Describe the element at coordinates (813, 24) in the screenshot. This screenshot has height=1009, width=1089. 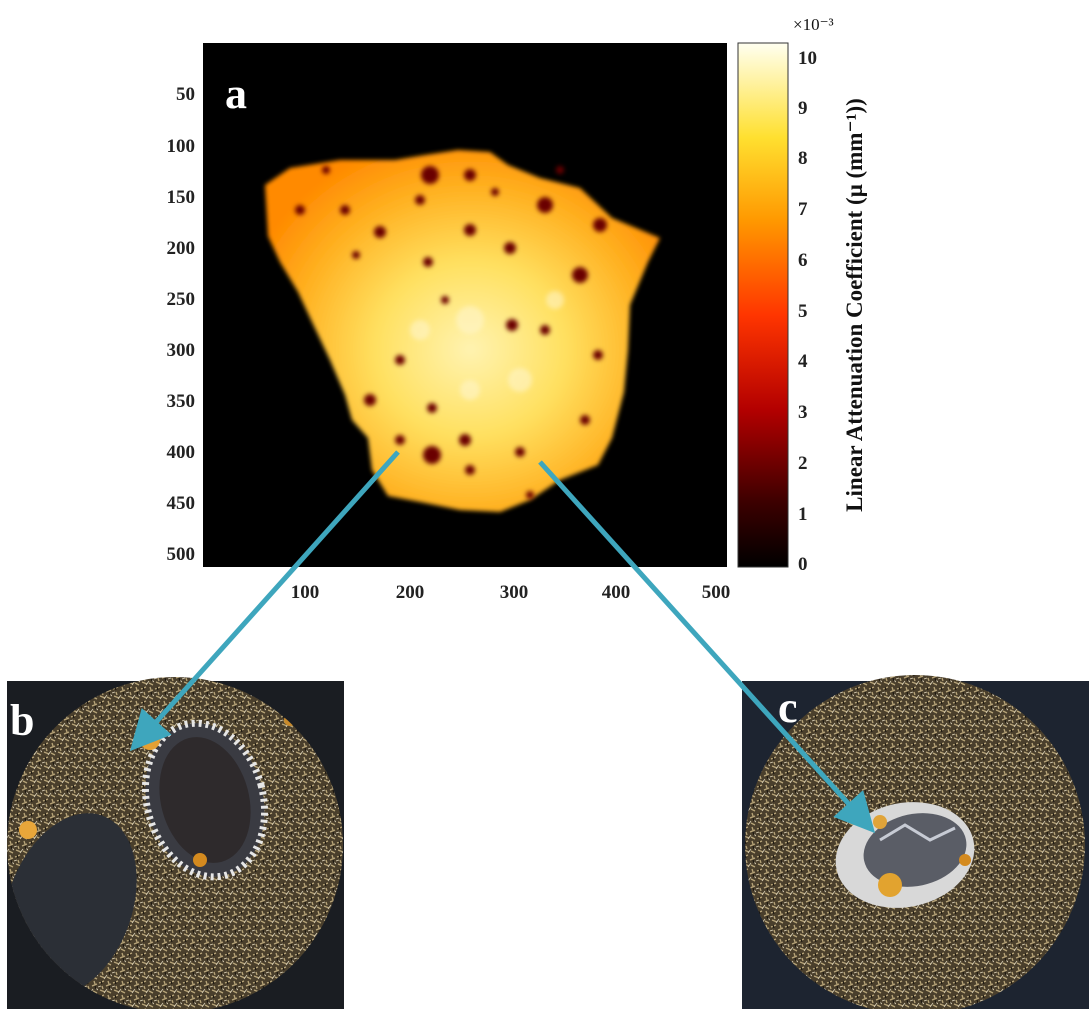
I see `colorbar-exponent: ×10⁻³` at that location.